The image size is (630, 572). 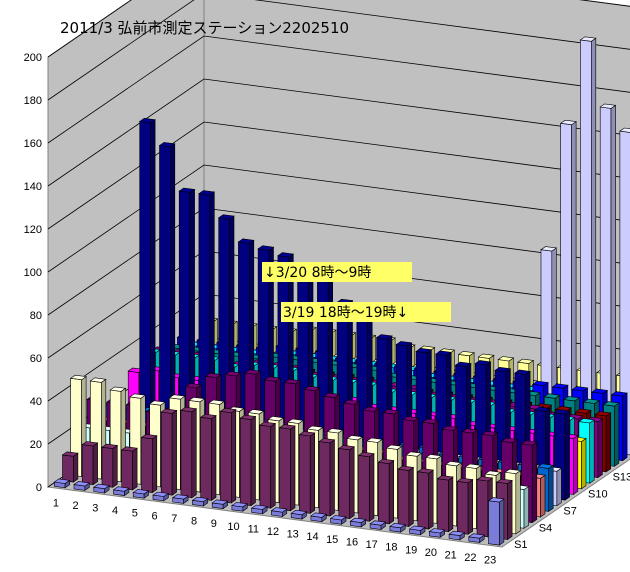 I want to click on y-axis-ticks: 0 20 40 60 80 100 120 140 160 180 200, so click(x=33, y=273).